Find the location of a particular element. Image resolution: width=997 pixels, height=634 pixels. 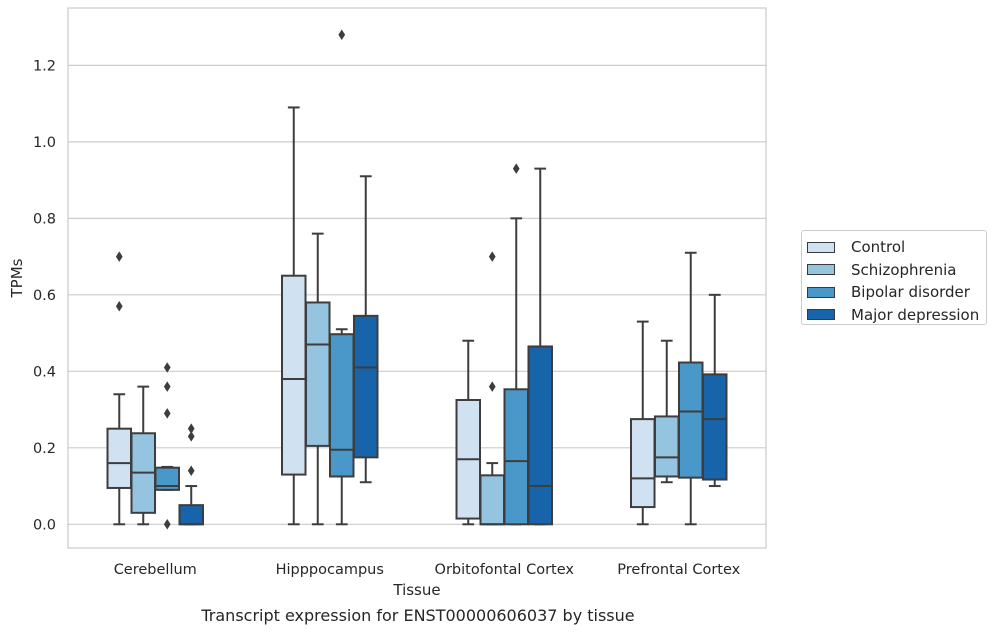

legend-label: Major depression is located at coordinates (915, 314).